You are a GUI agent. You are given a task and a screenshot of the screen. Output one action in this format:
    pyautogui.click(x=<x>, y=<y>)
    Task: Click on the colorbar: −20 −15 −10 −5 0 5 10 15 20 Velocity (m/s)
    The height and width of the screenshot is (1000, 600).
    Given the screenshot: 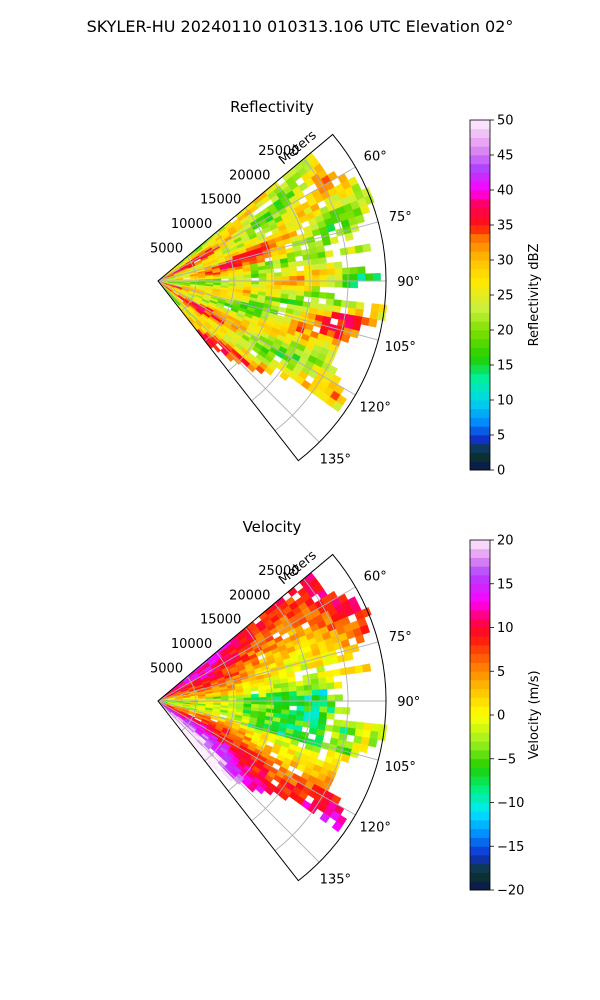 What is the action you would take?
    pyautogui.click(x=505, y=716)
    